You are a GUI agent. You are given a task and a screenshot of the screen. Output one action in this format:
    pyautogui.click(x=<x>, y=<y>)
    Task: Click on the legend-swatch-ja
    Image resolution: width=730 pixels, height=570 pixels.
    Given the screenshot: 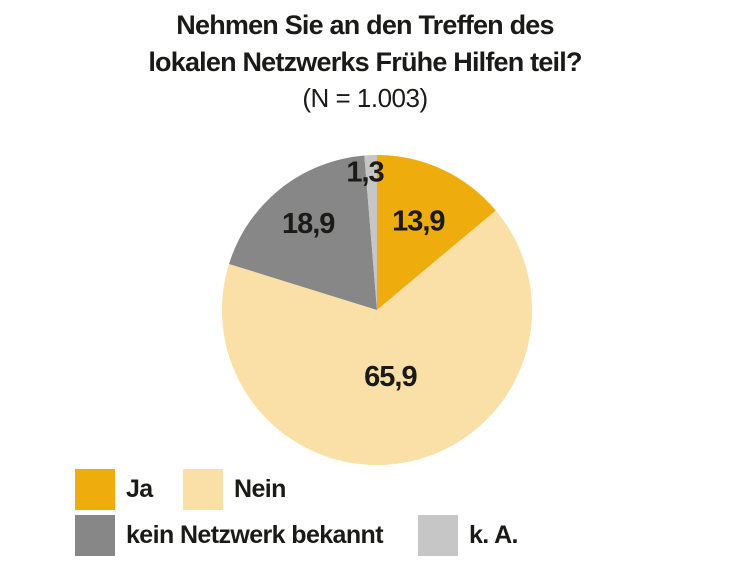 What is the action you would take?
    pyautogui.click(x=95, y=489)
    